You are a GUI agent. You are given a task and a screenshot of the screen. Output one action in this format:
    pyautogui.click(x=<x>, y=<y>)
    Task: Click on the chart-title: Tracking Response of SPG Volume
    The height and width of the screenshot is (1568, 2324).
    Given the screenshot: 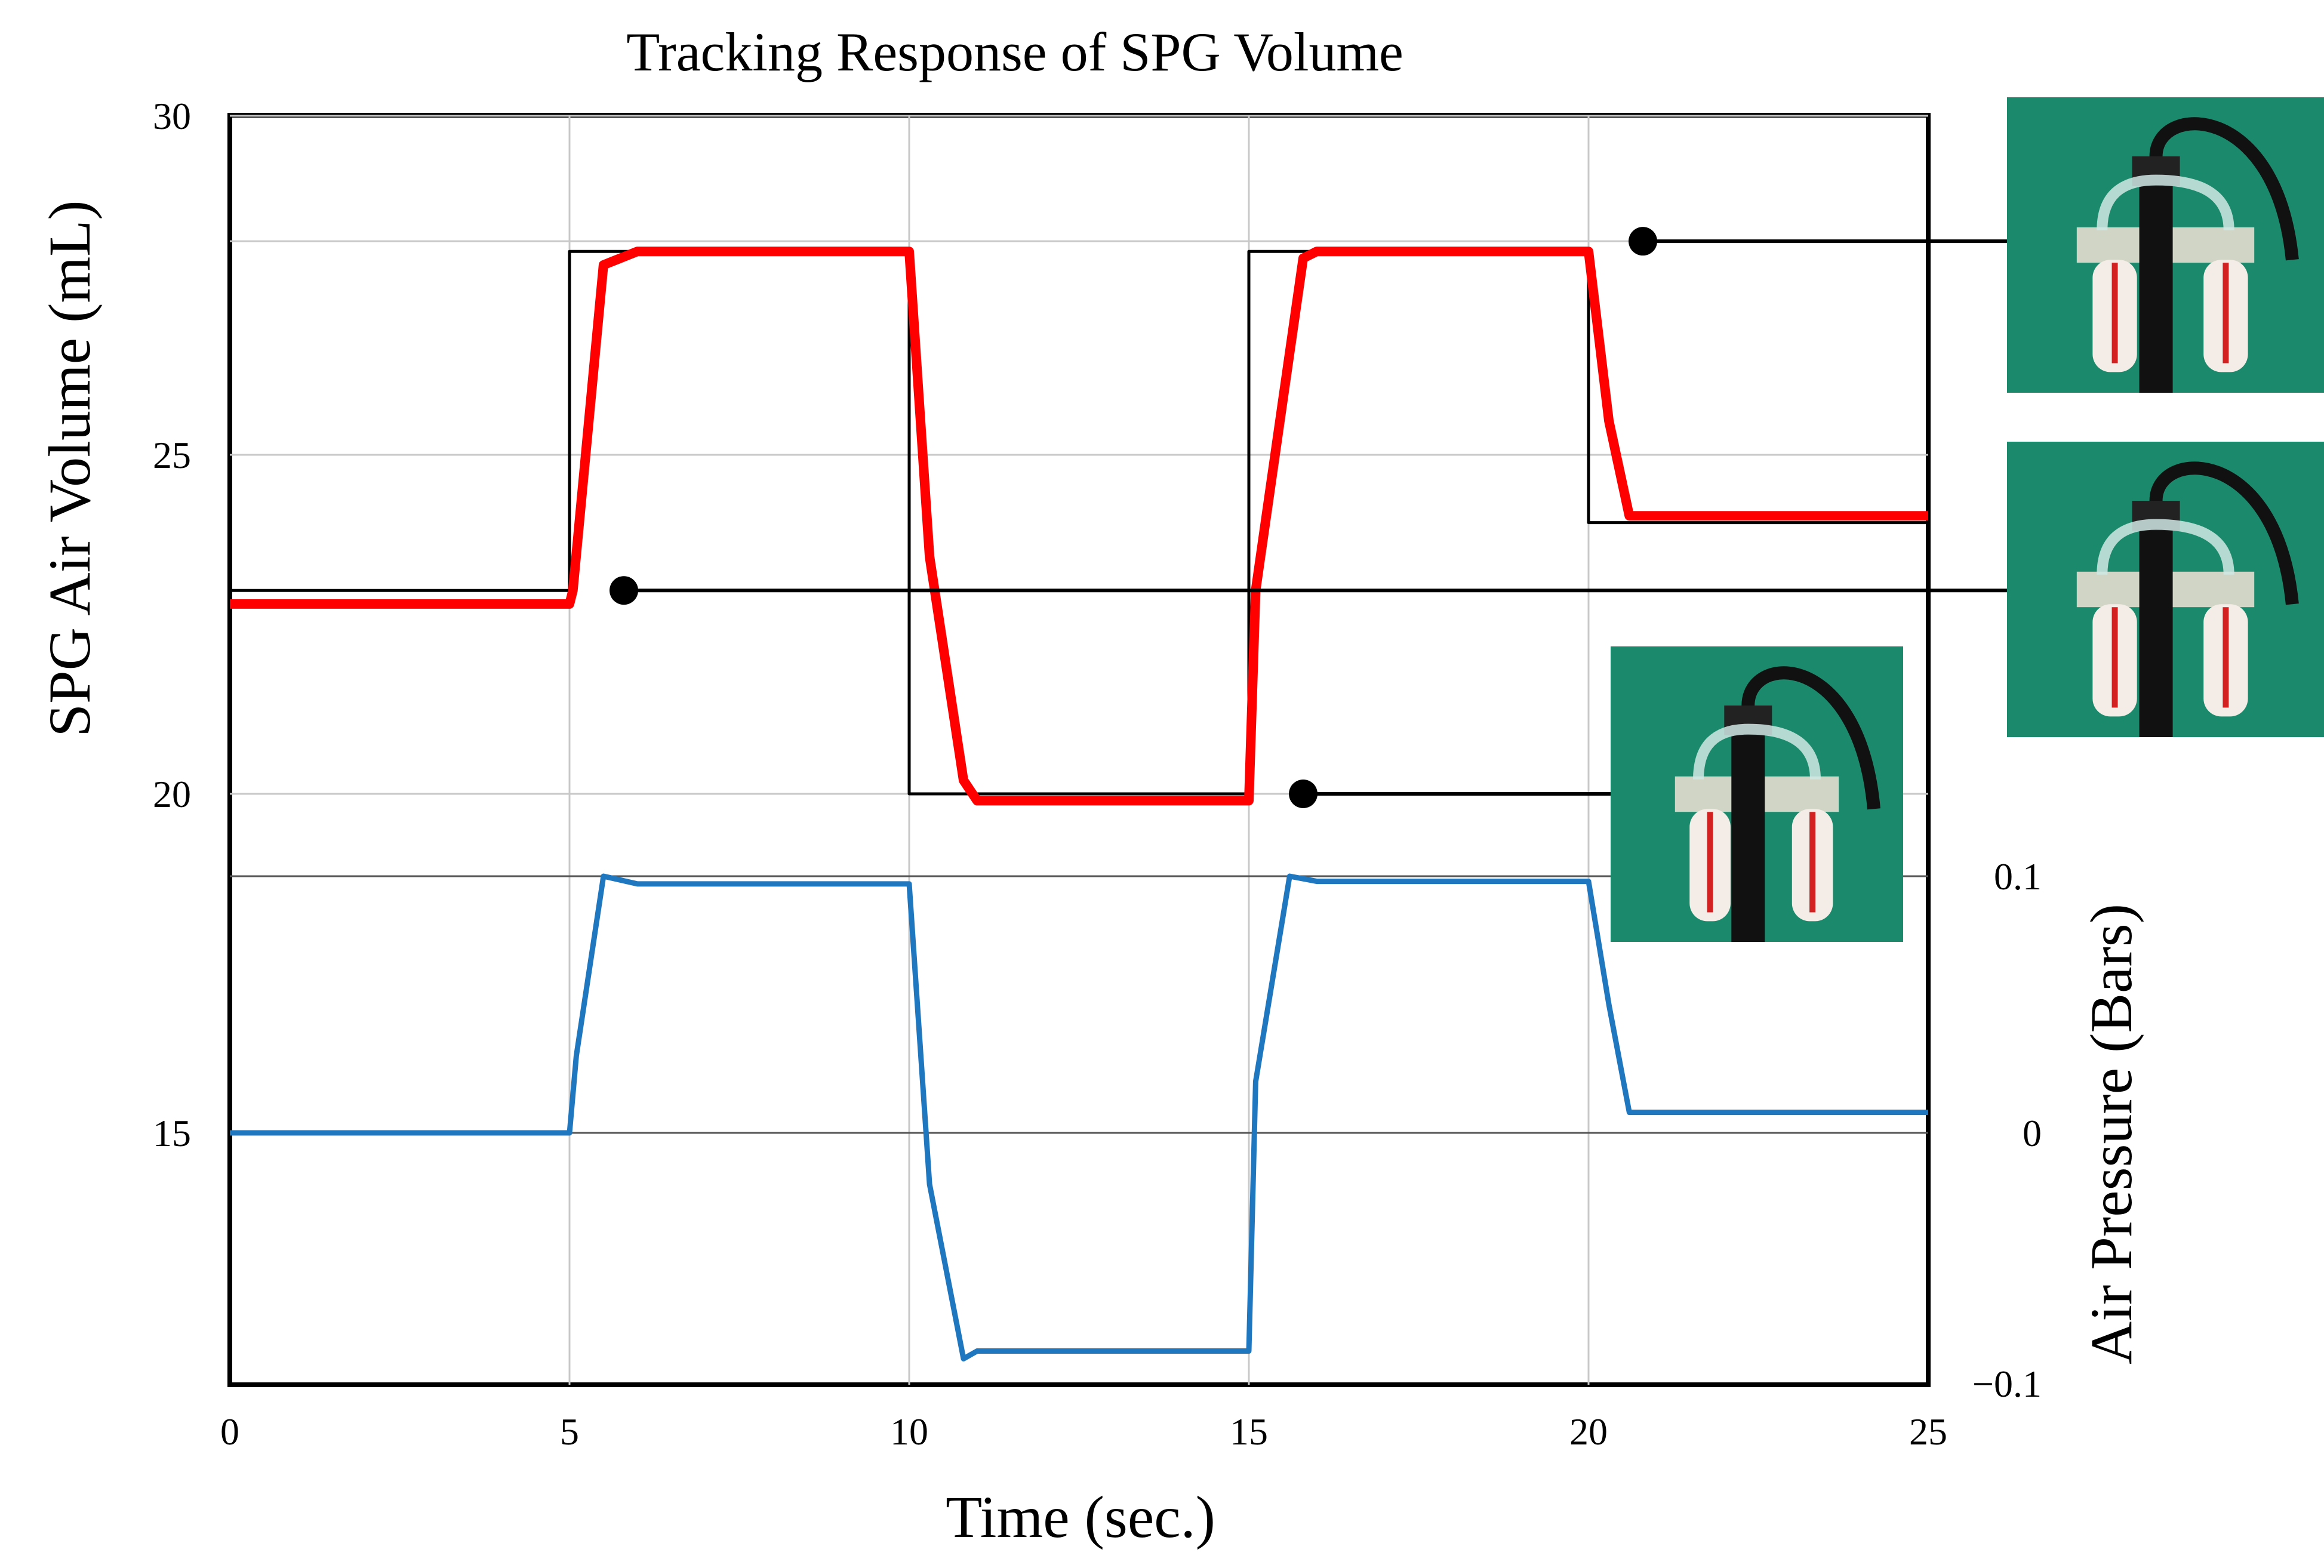 What is the action you would take?
    pyautogui.click(x=1015, y=51)
    